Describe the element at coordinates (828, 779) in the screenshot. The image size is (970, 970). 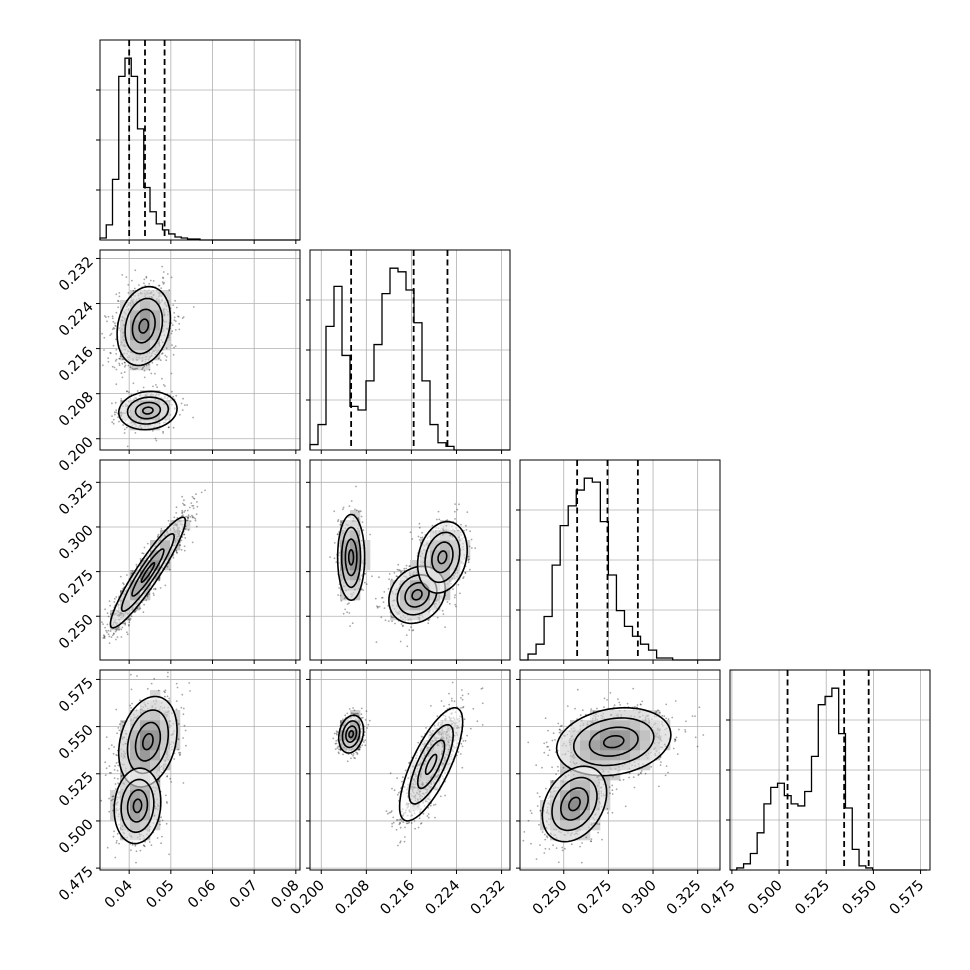
I see `histogram-p3` at that location.